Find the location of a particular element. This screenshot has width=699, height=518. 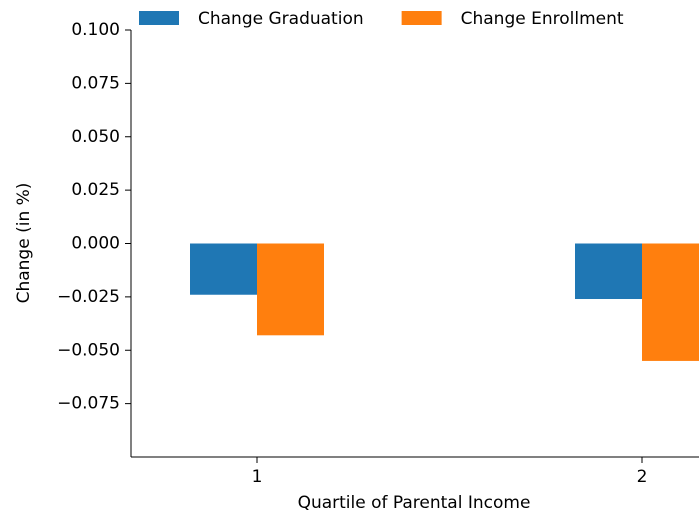

x-tick-label: 2 is located at coordinates (642, 477).